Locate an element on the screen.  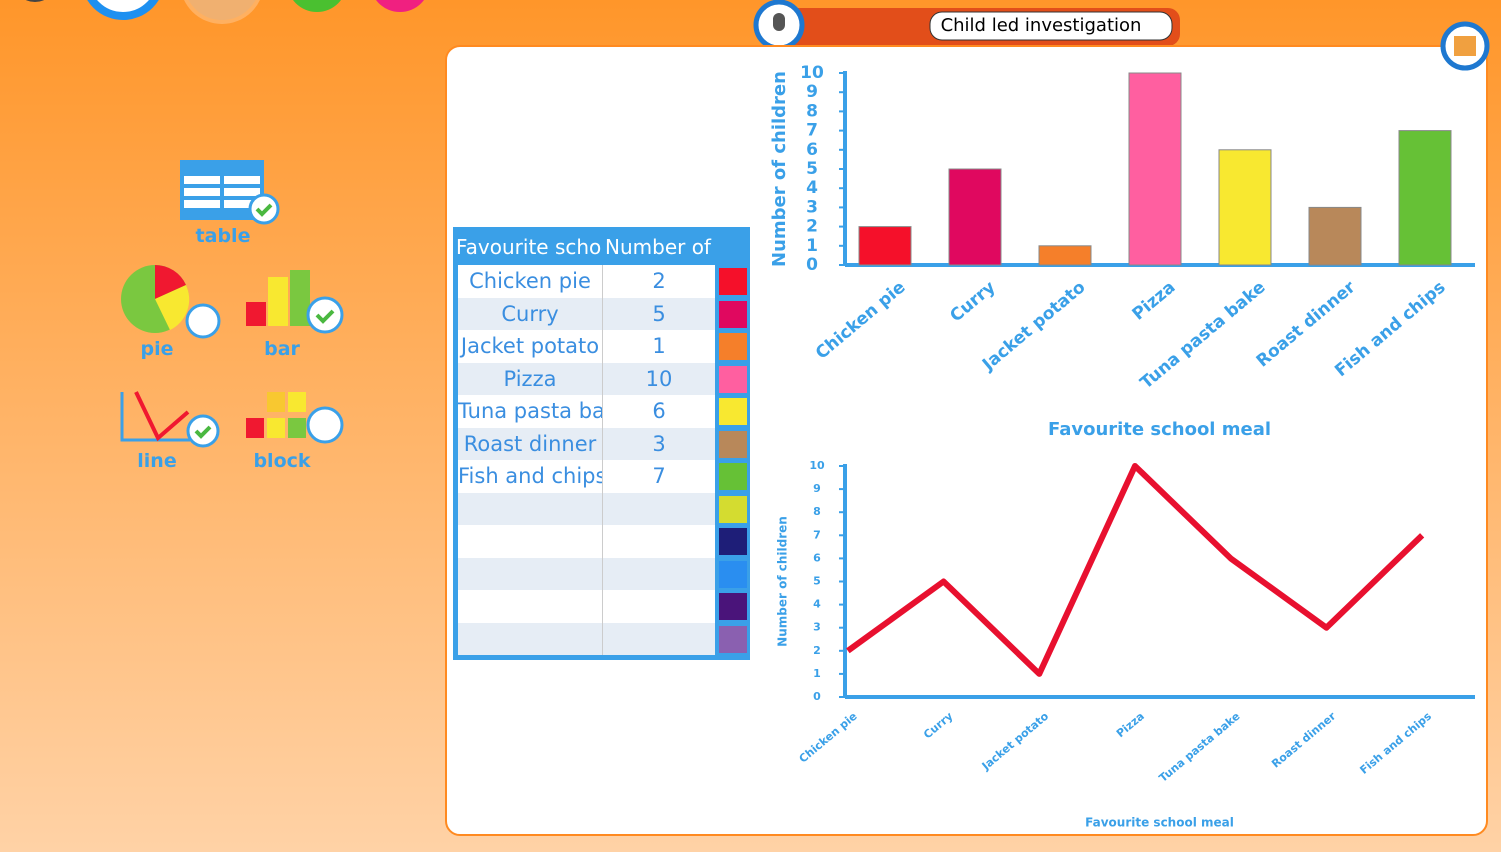
tool-label: block is located at coordinates (282, 461).